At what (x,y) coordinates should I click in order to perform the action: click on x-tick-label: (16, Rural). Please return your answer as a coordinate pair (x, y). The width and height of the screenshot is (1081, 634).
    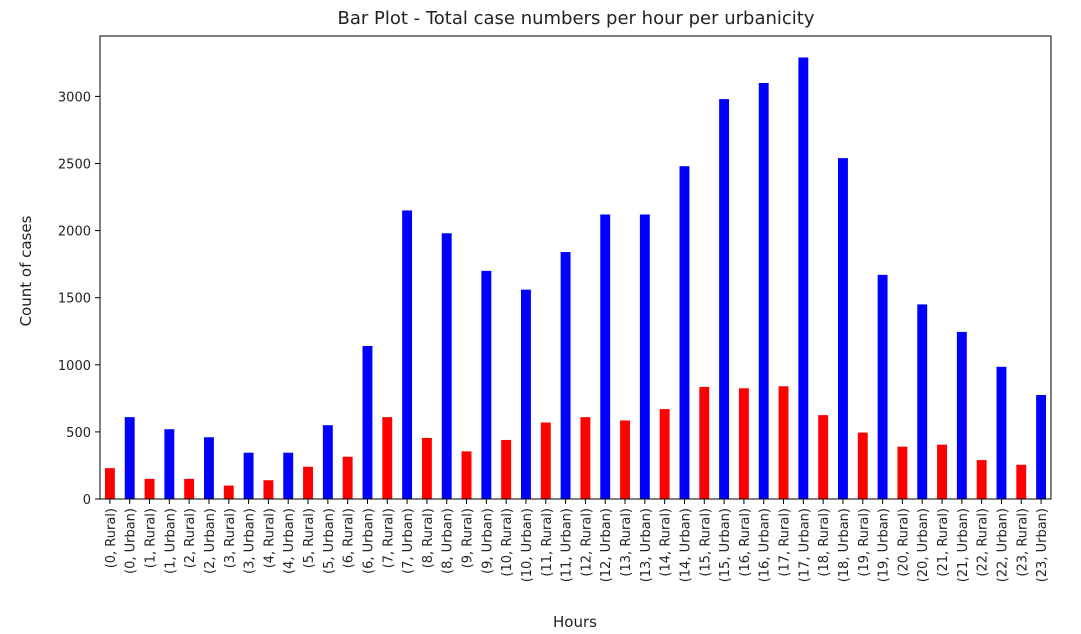
    Looking at the image, I should click on (745, 542).